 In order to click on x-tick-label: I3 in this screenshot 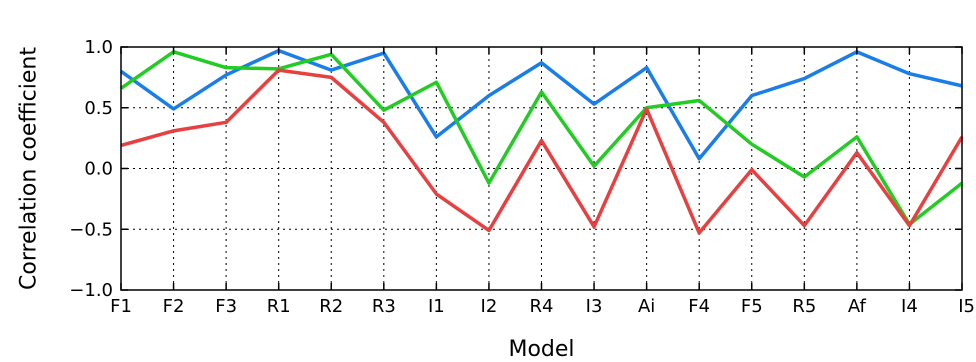, I will do `click(594, 306)`.